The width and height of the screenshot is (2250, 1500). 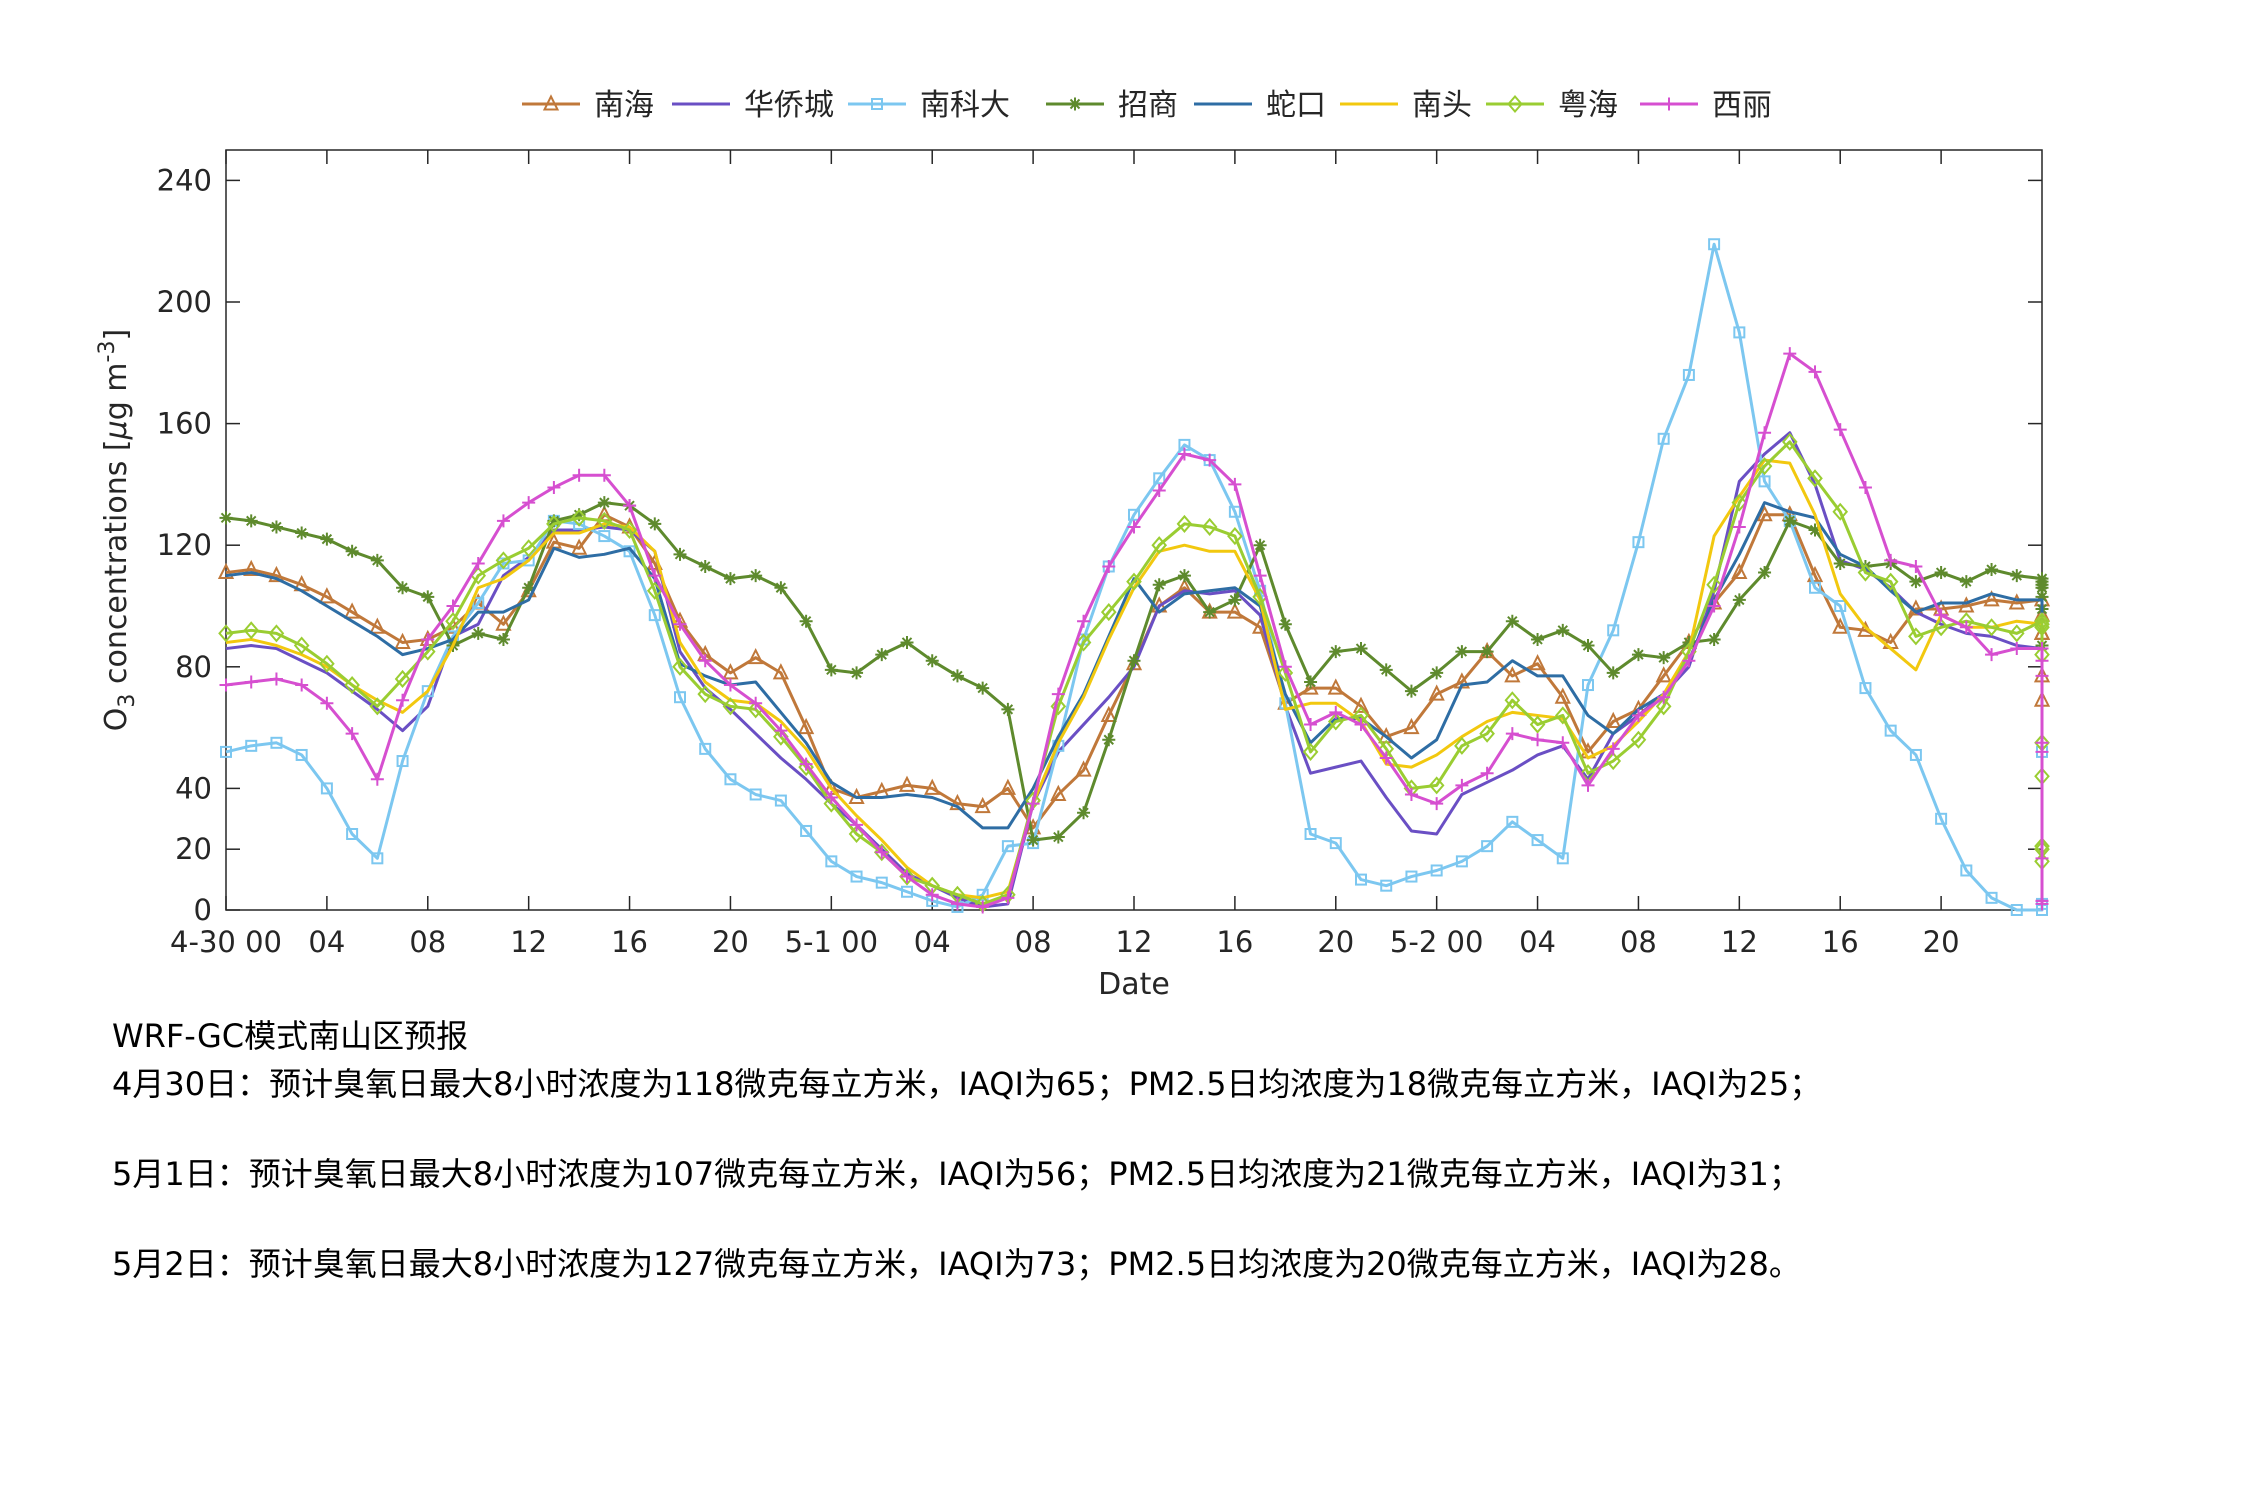 What do you see at coordinates (1234, 942) in the screenshot?
I see `x-tick-label: 16` at bounding box center [1234, 942].